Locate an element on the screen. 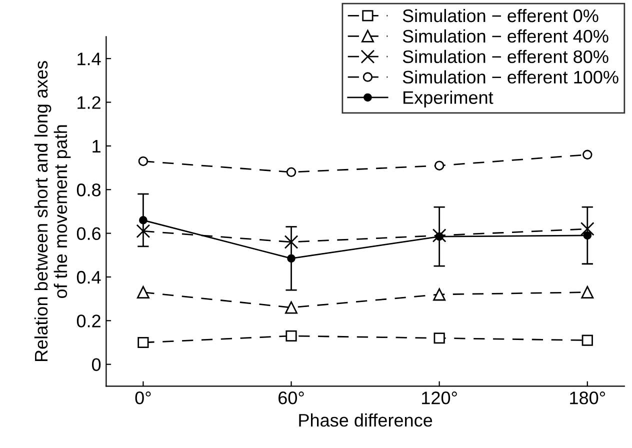 The height and width of the screenshot is (448, 632). x-tick-label: 180° is located at coordinates (587, 398).